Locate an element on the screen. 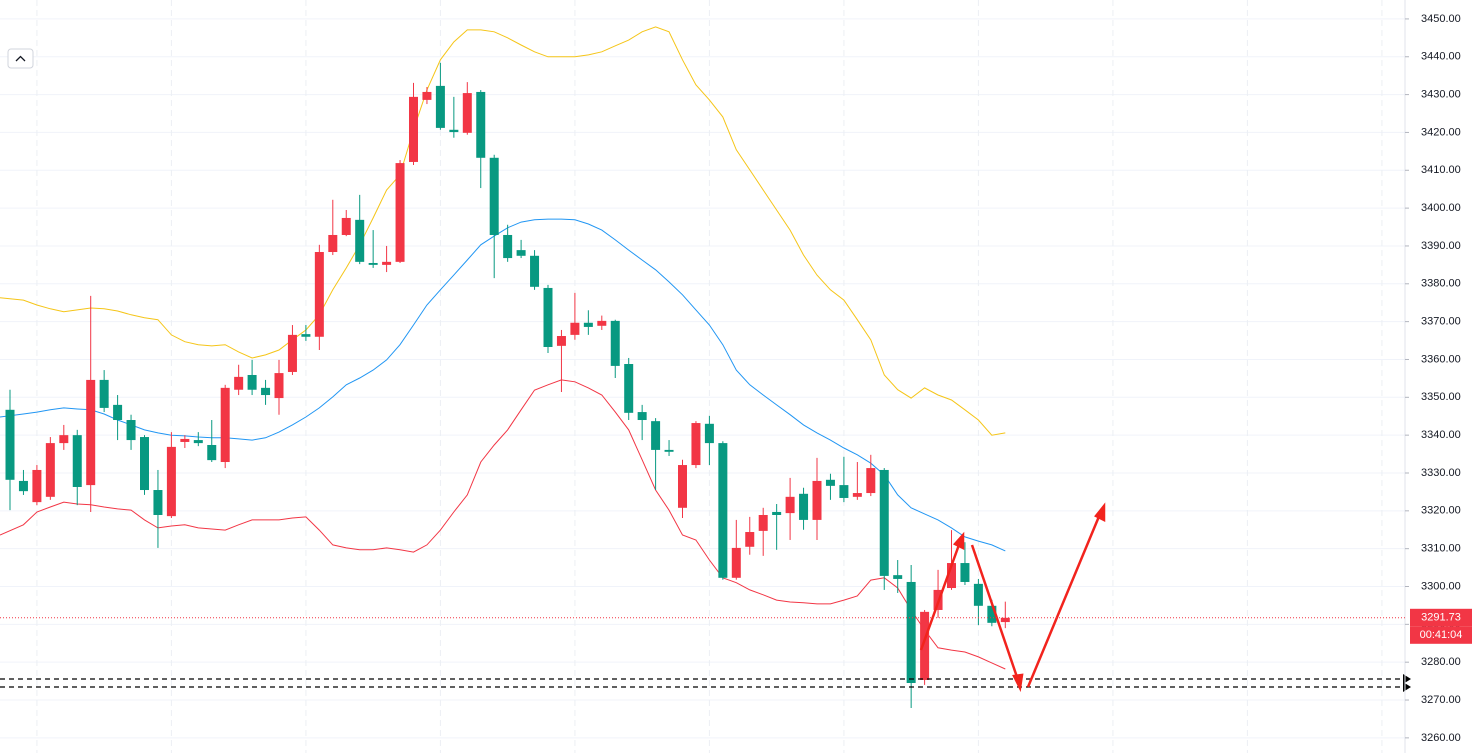  y-tick-label: 3420.00 is located at coordinates (1441, 132).